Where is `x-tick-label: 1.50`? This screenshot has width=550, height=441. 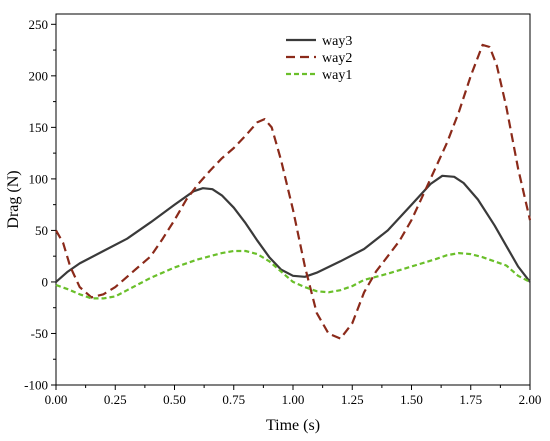 x-tick-label: 1.50 is located at coordinates (411, 399).